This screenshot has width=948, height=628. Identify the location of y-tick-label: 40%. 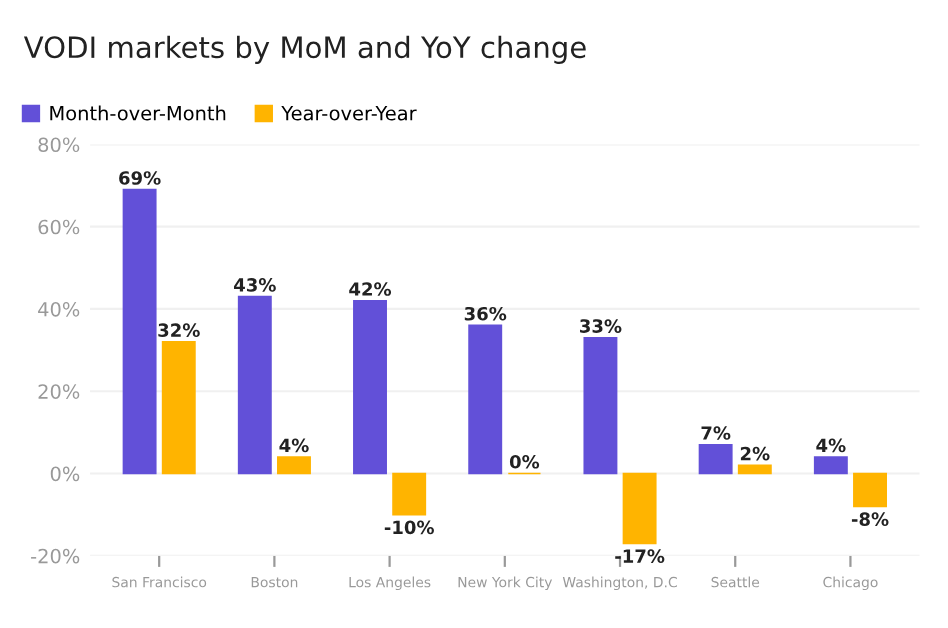
(59, 309).